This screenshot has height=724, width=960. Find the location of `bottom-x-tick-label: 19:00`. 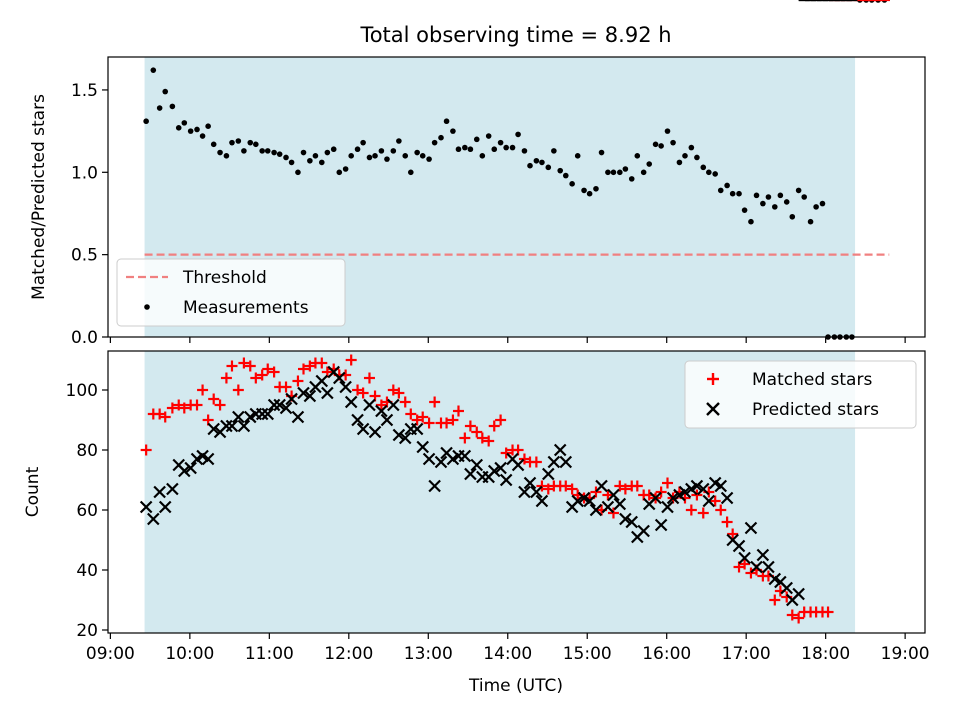

bottom-x-tick-label: 19:00 is located at coordinates (905, 654).